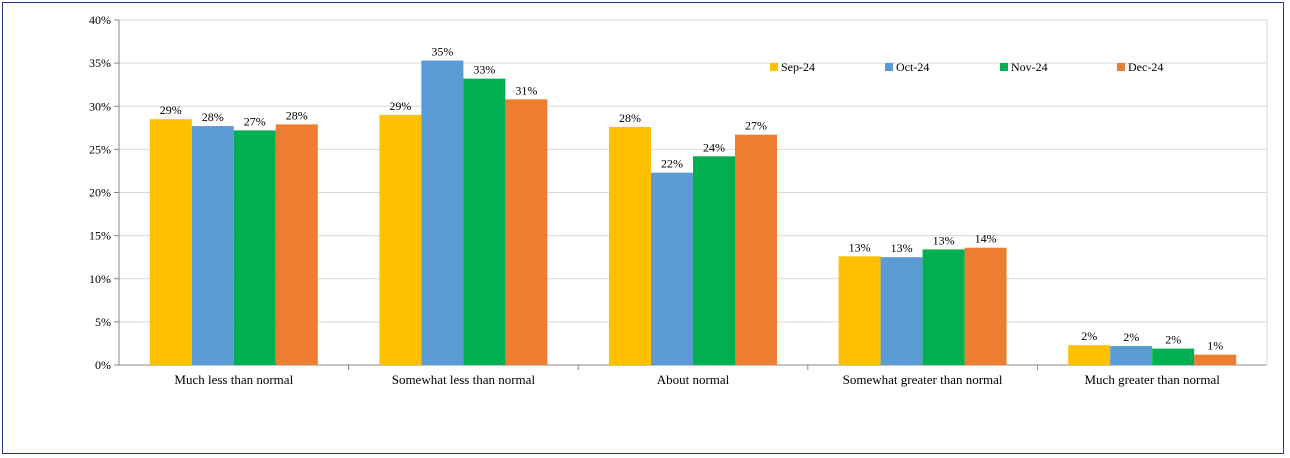  Describe the element at coordinates (100, 106) in the screenshot. I see `y-tick-label: 30%` at that location.